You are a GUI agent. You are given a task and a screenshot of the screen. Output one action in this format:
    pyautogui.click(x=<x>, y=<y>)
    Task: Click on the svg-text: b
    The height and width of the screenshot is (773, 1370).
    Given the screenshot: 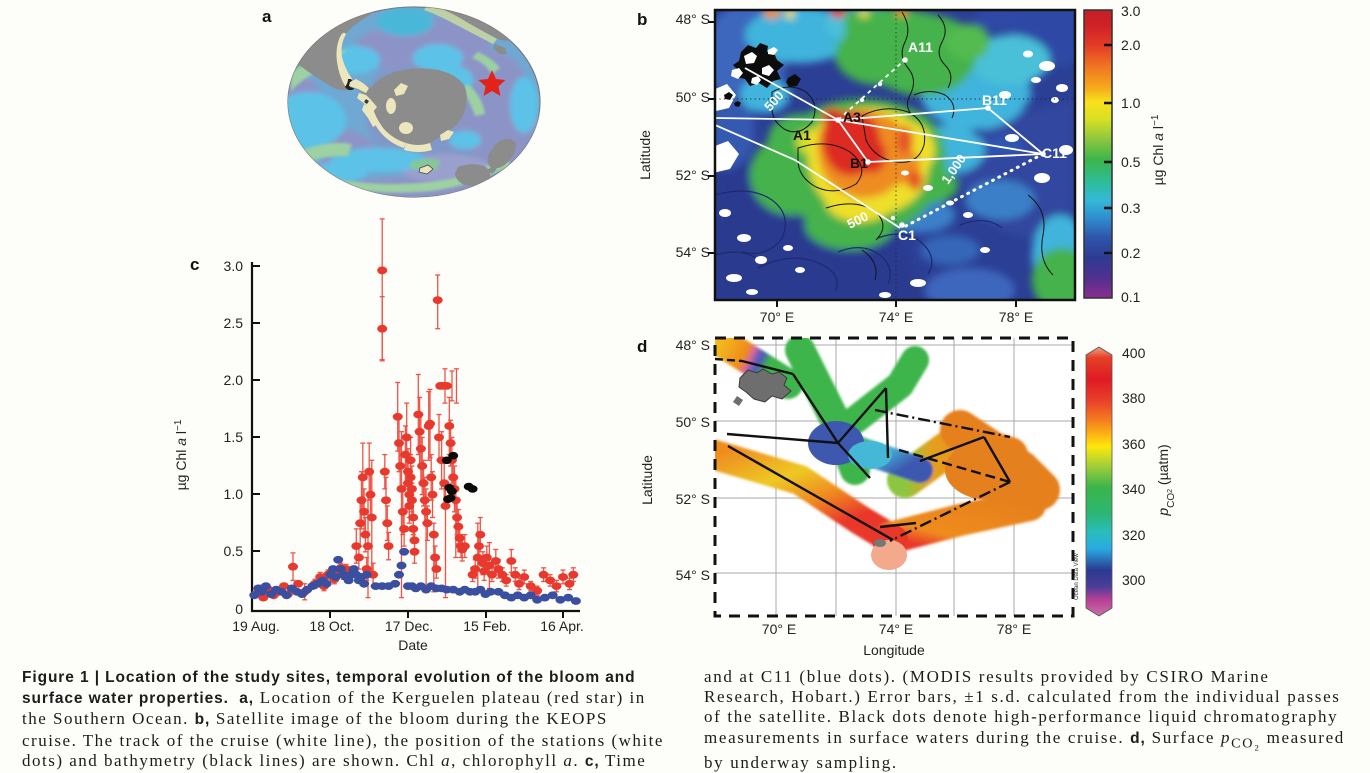 What is the action you would take?
    pyautogui.click(x=642, y=19)
    